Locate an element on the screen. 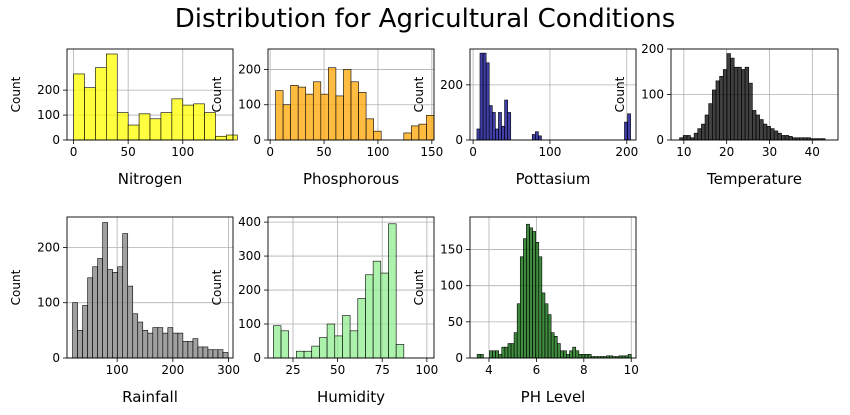  x-tick-label: 8 is located at coordinates (584, 370).